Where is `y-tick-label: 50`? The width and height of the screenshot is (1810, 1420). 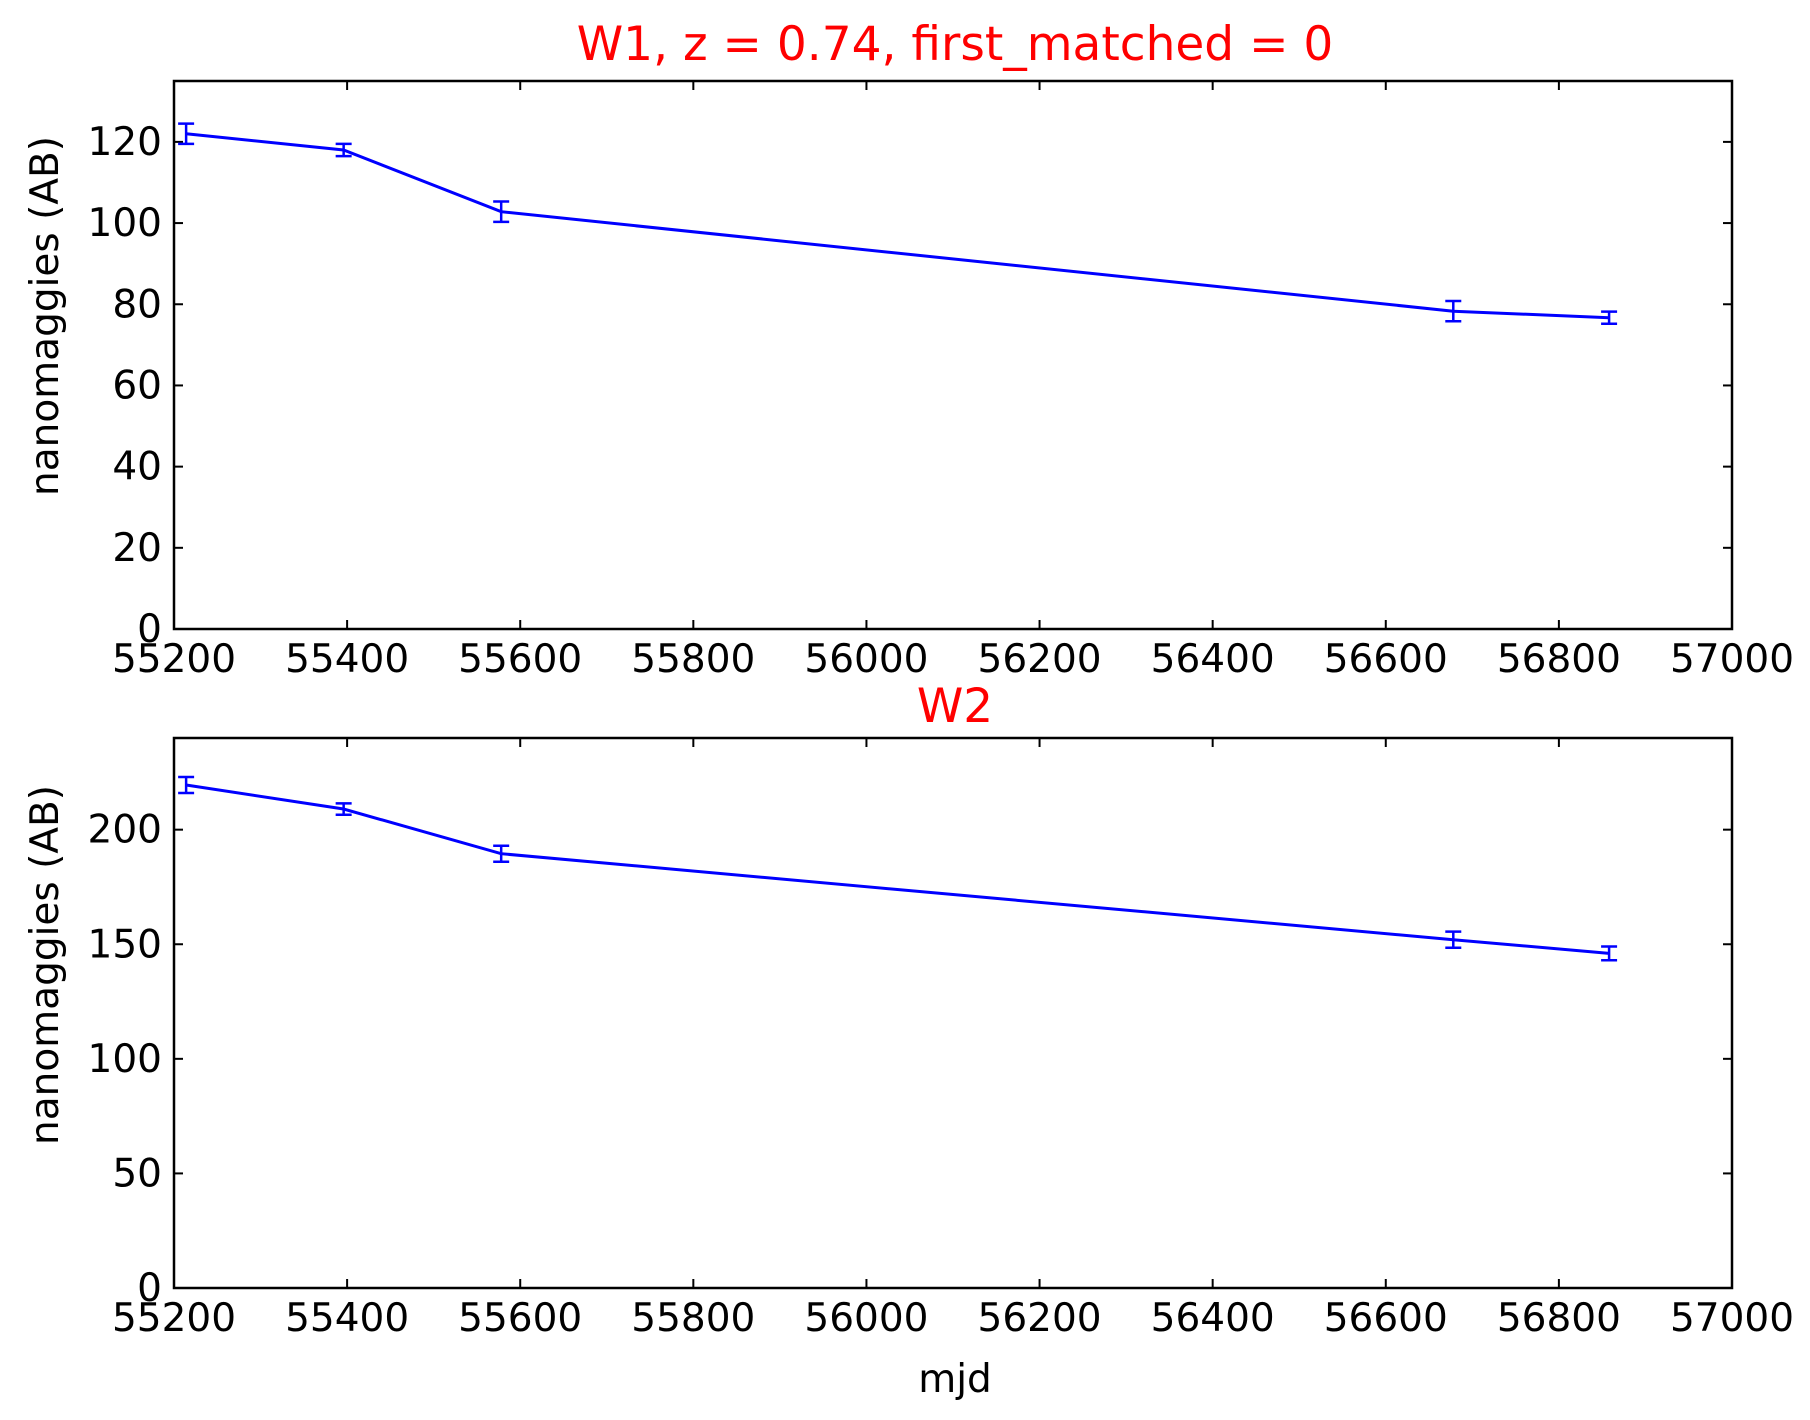 y-tick-label: 50 is located at coordinates (137, 1173).